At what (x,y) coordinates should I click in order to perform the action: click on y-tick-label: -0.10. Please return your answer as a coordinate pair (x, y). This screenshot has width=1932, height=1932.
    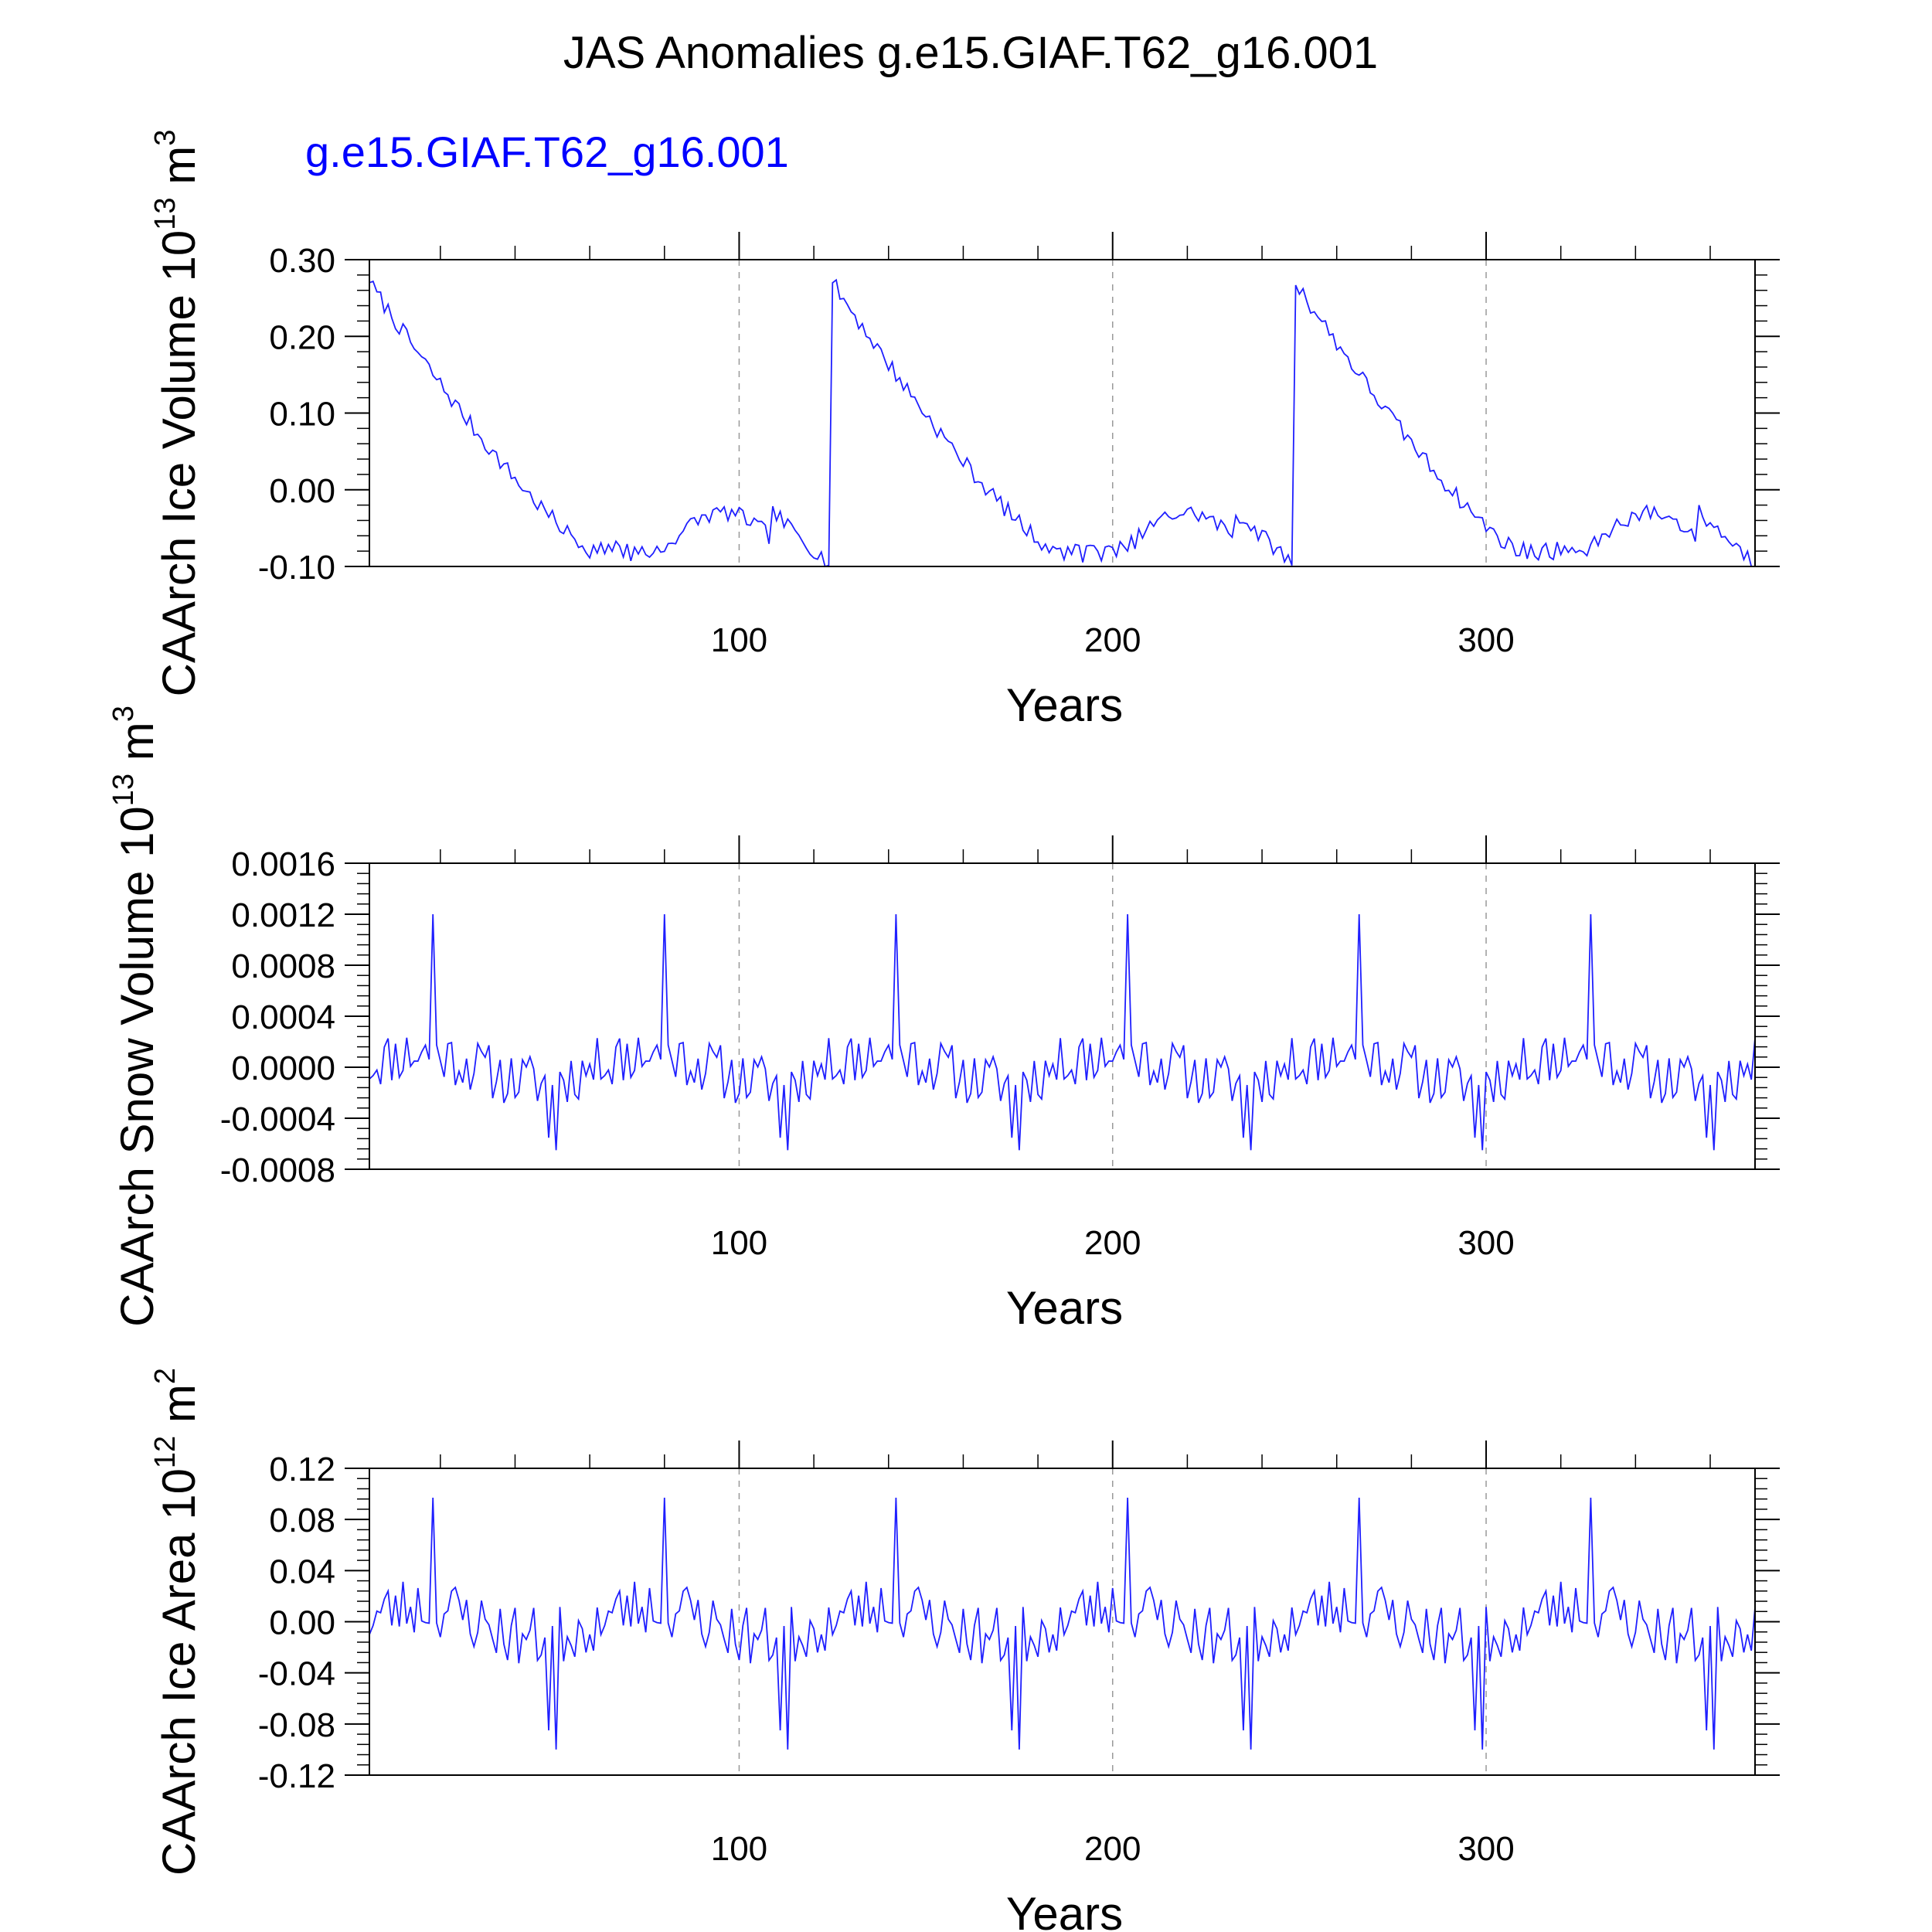
    Looking at the image, I should click on (296, 568).